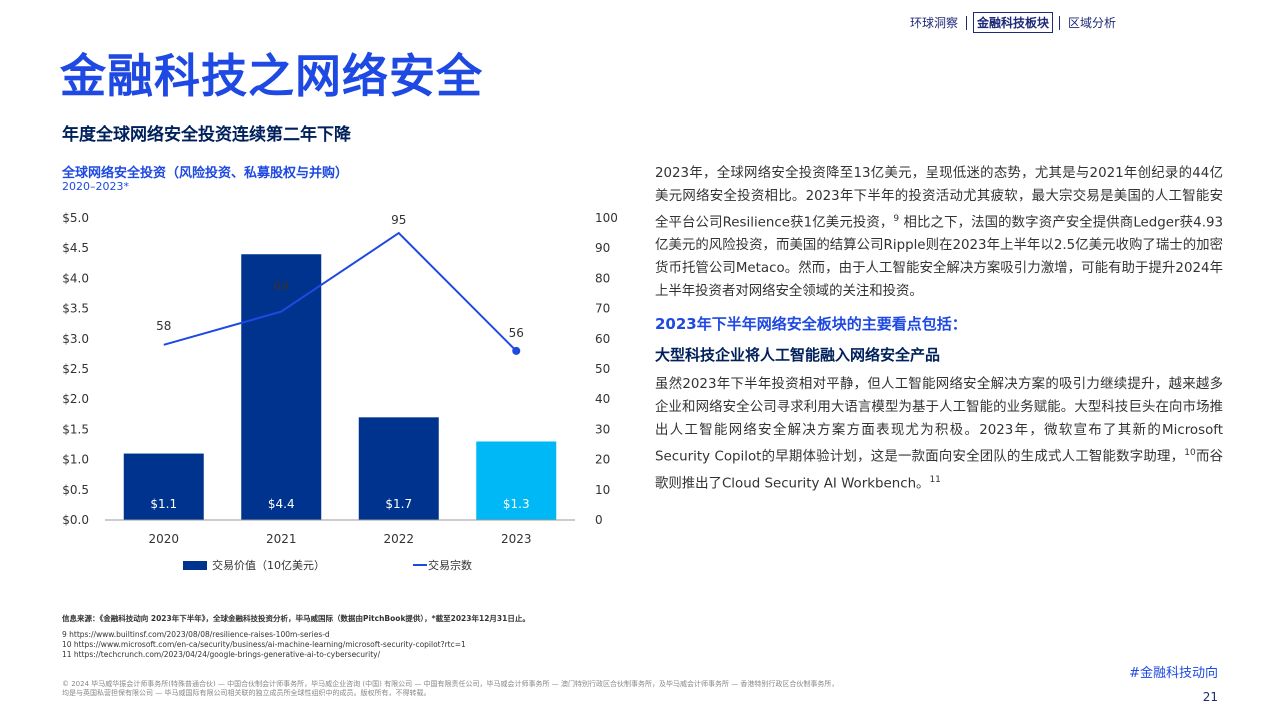 The width and height of the screenshot is (1280, 720). I want to click on page-number: 21, so click(1210, 697).